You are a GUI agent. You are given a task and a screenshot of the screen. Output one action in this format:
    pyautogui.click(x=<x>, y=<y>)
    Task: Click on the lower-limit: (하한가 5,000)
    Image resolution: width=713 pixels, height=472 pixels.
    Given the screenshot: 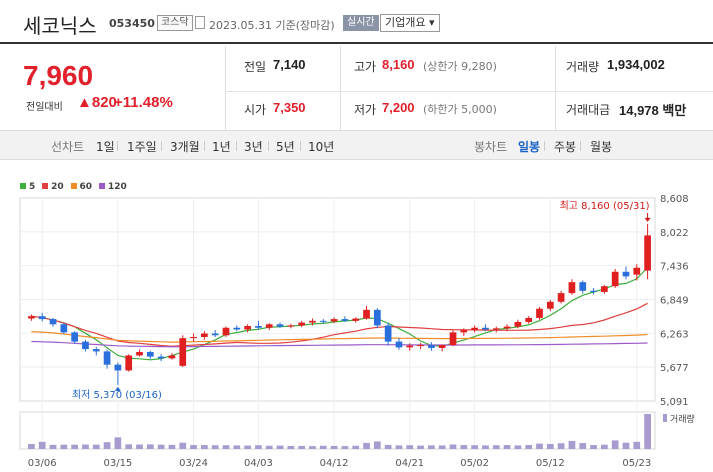 What is the action you would take?
    pyautogui.click(x=460, y=109)
    